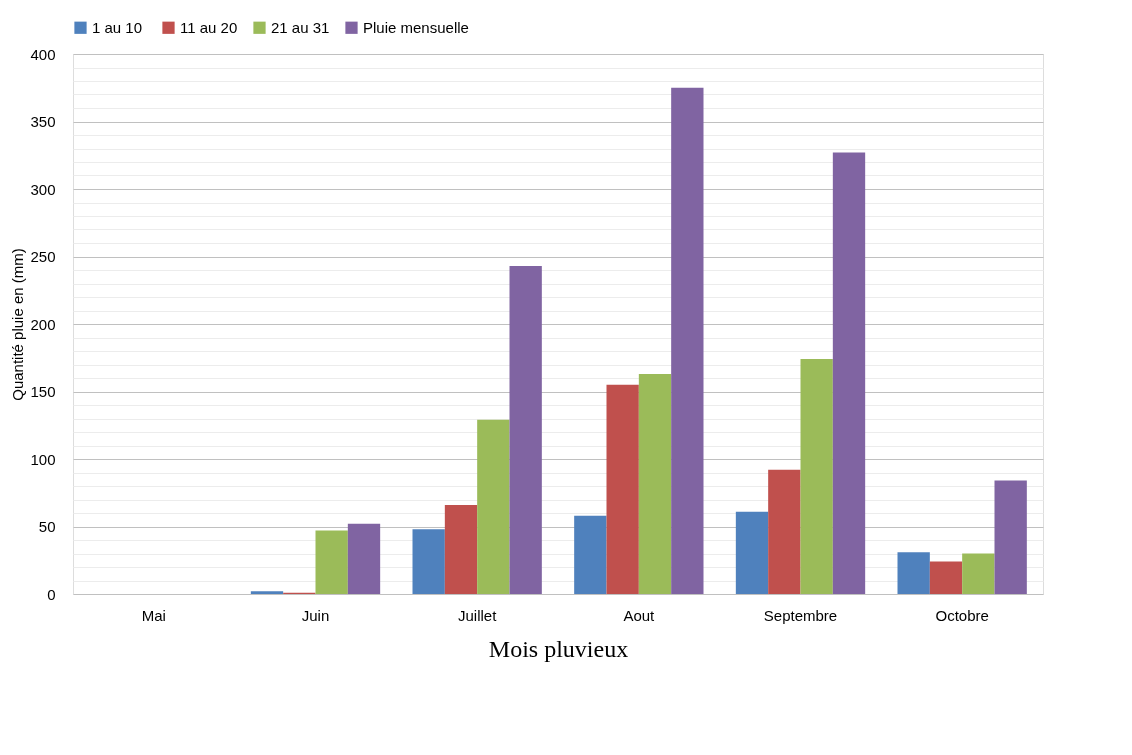 The height and width of the screenshot is (755, 1132). Describe the element at coordinates (558, 648) in the screenshot. I see `x-axis-title: Mois pluvieux` at that location.